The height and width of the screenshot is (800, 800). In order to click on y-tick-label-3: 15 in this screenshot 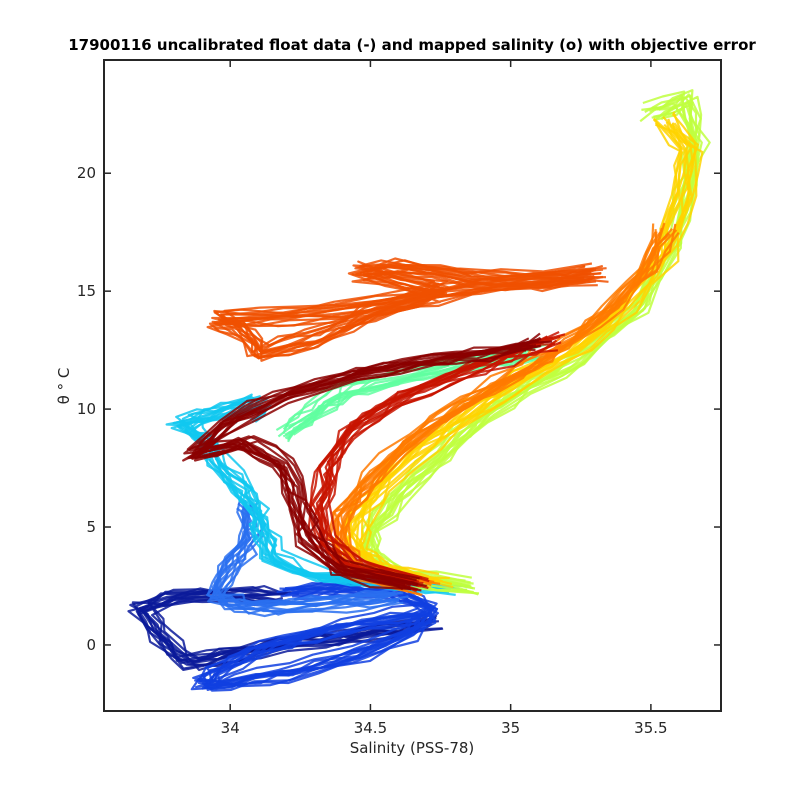, I will do `click(86, 291)`.